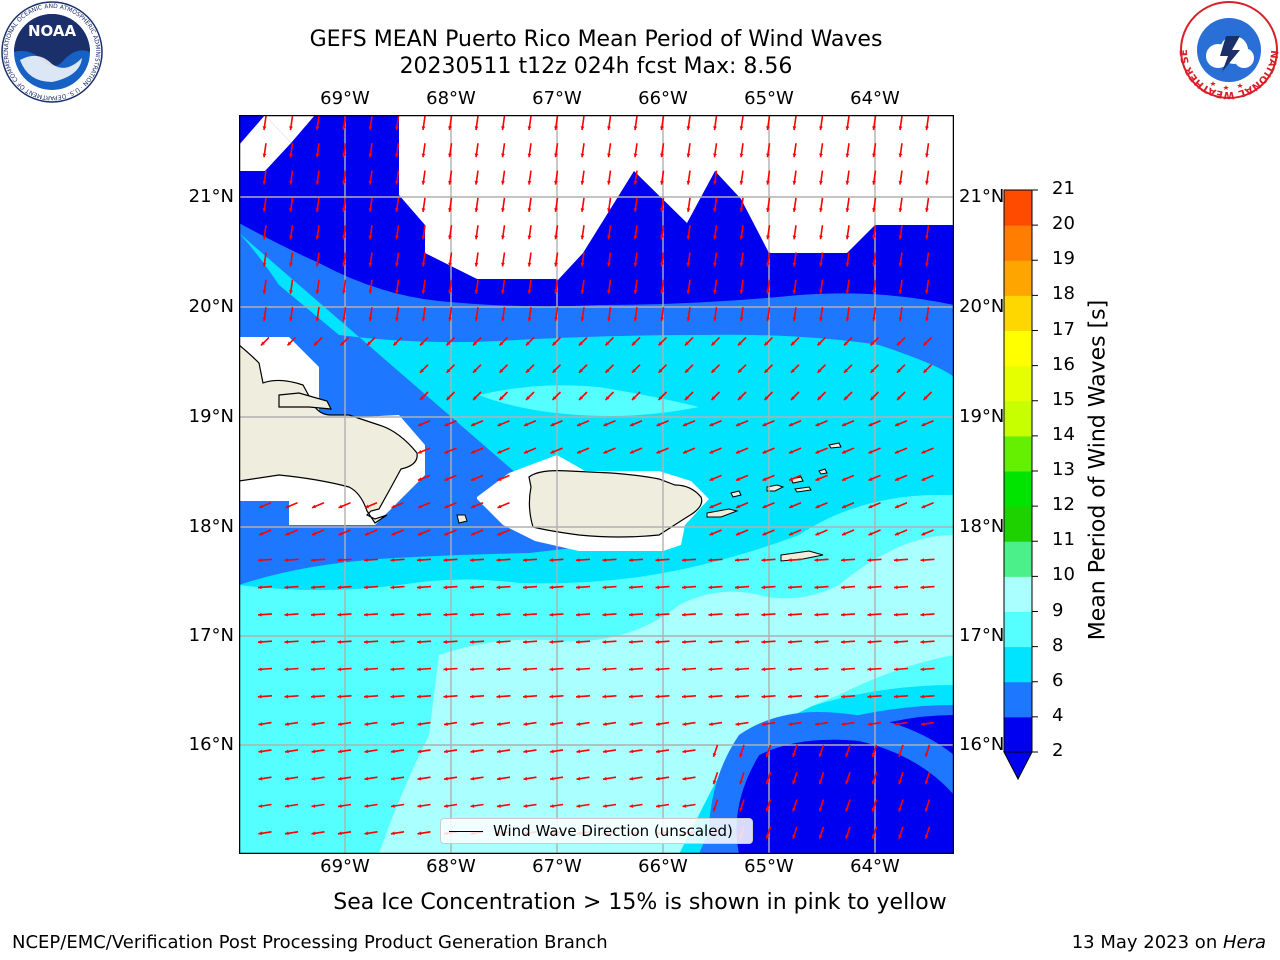 The width and height of the screenshot is (1280, 960). What do you see at coordinates (1147, 942) in the screenshot?
I see `footer-date-text: 13 May 2023 on` at bounding box center [1147, 942].